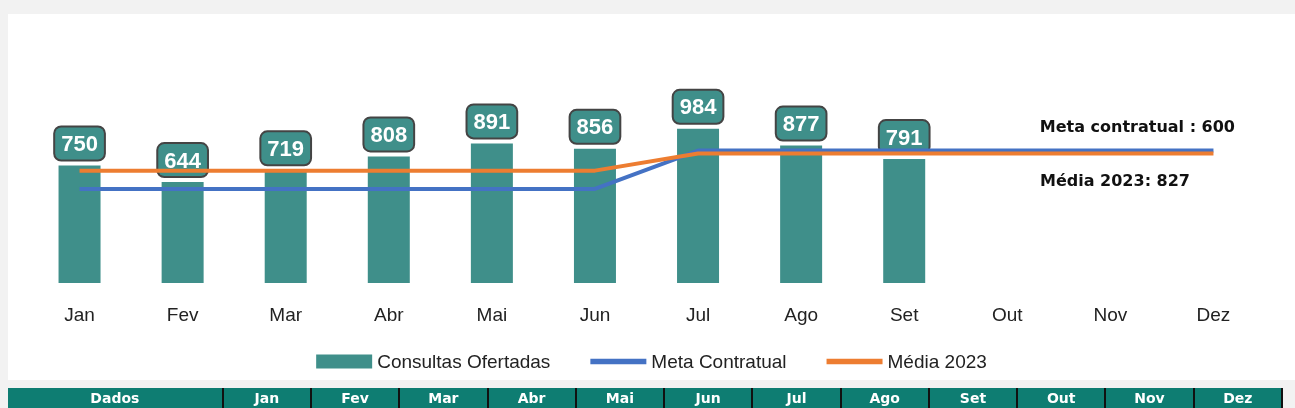 This screenshot has height=408, width=1295. What do you see at coordinates (182, 314) in the screenshot?
I see `x-tick-label: Fev` at bounding box center [182, 314].